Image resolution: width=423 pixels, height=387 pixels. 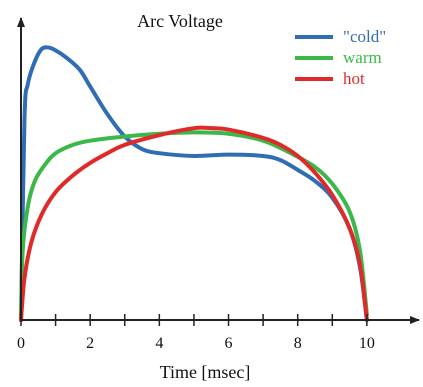 What do you see at coordinates (340, 57) in the screenshot?
I see `legend: "cold" warm hot` at bounding box center [340, 57].